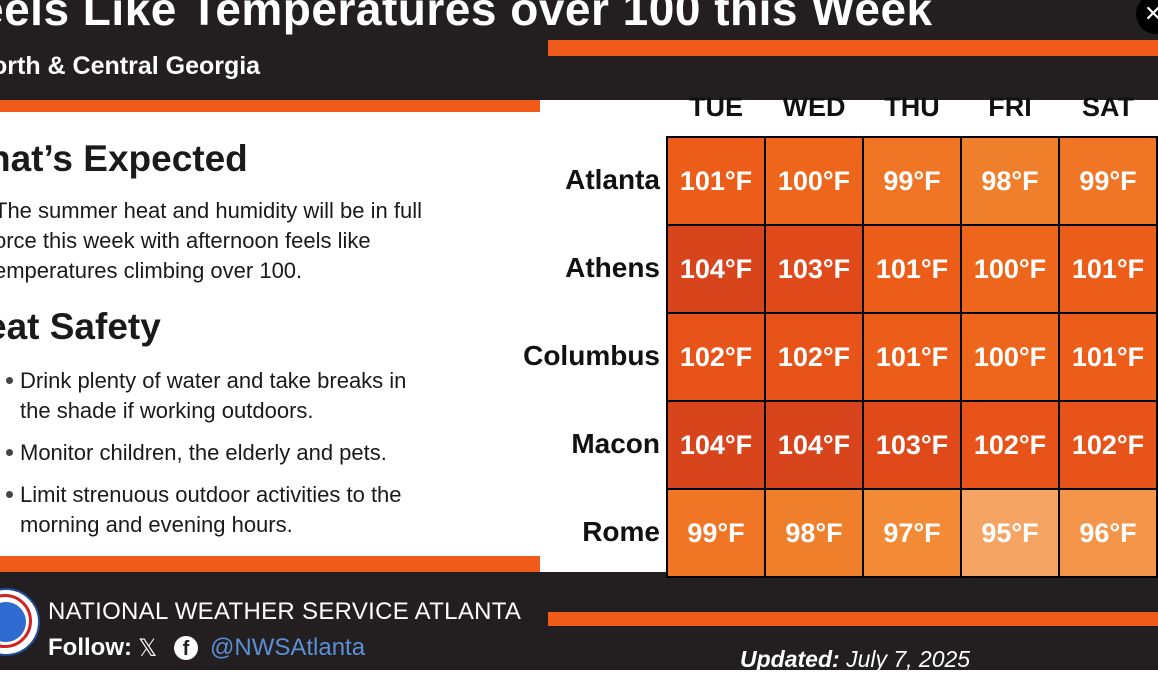  Describe the element at coordinates (285, 611) in the screenshot. I see `agency-name: NATIONAL WEATHER SERVICE ATLANTA` at that location.